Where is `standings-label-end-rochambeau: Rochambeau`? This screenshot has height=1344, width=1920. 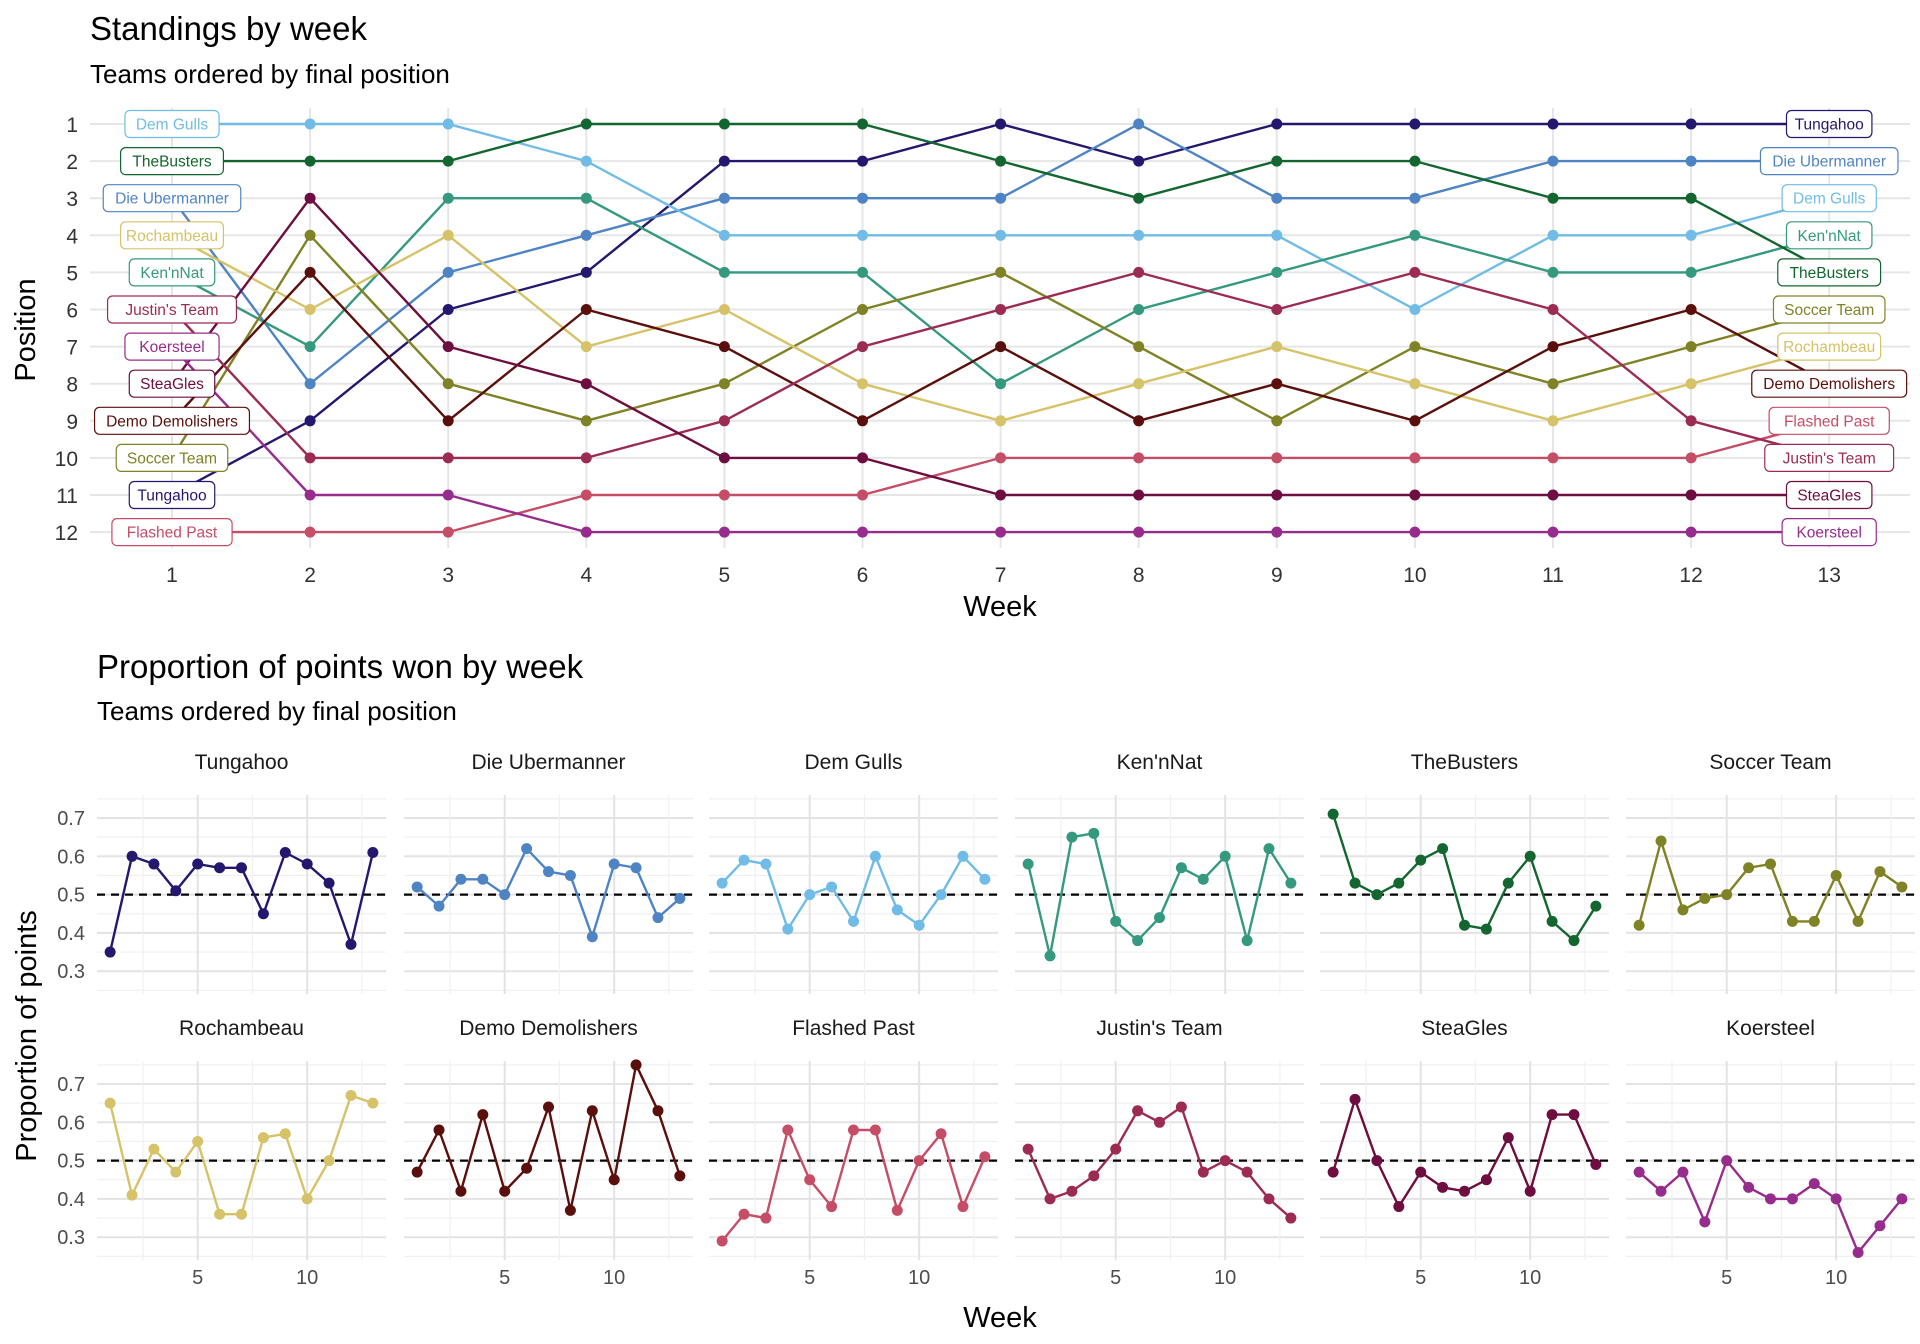 standings-label-end-rochambeau: Rochambeau is located at coordinates (1829, 347).